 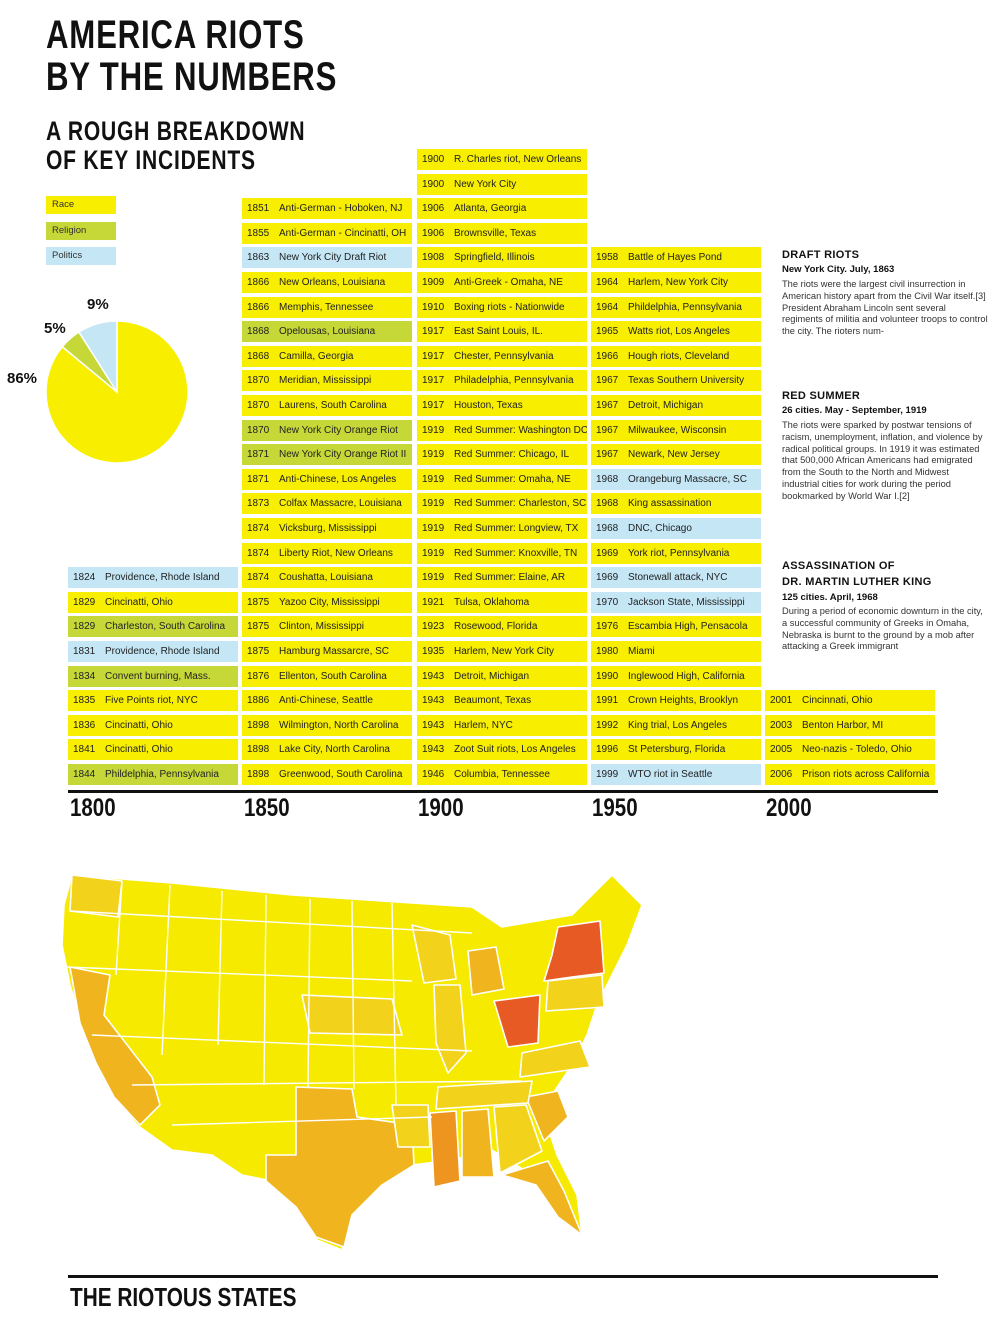 I want to click on event-row: 1876 Ellenton, South Carolina, so click(x=327, y=676).